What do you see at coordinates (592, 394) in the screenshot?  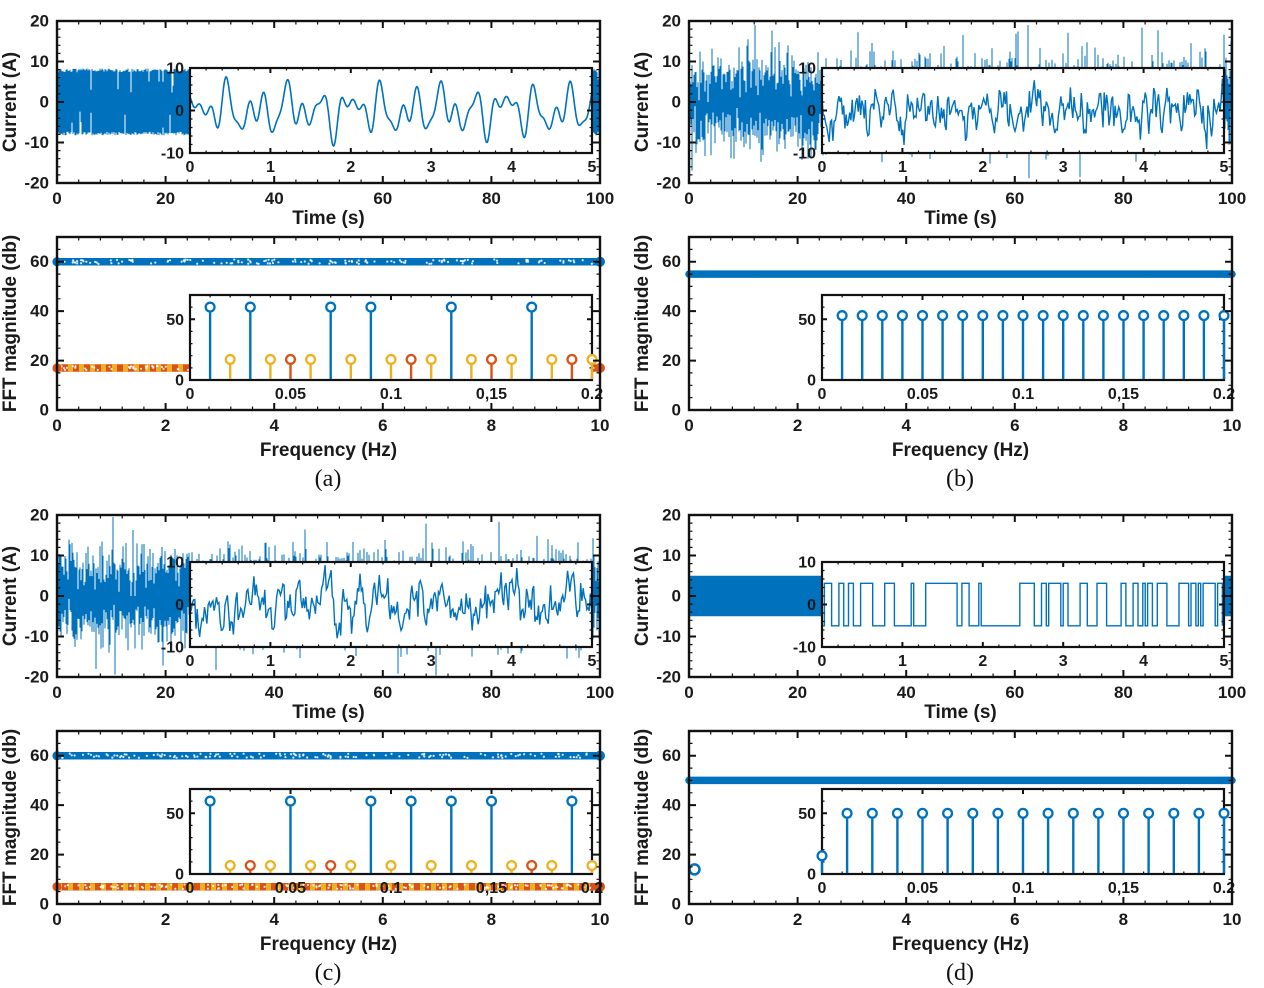 I see `svg-text: 0.2` at bounding box center [592, 394].